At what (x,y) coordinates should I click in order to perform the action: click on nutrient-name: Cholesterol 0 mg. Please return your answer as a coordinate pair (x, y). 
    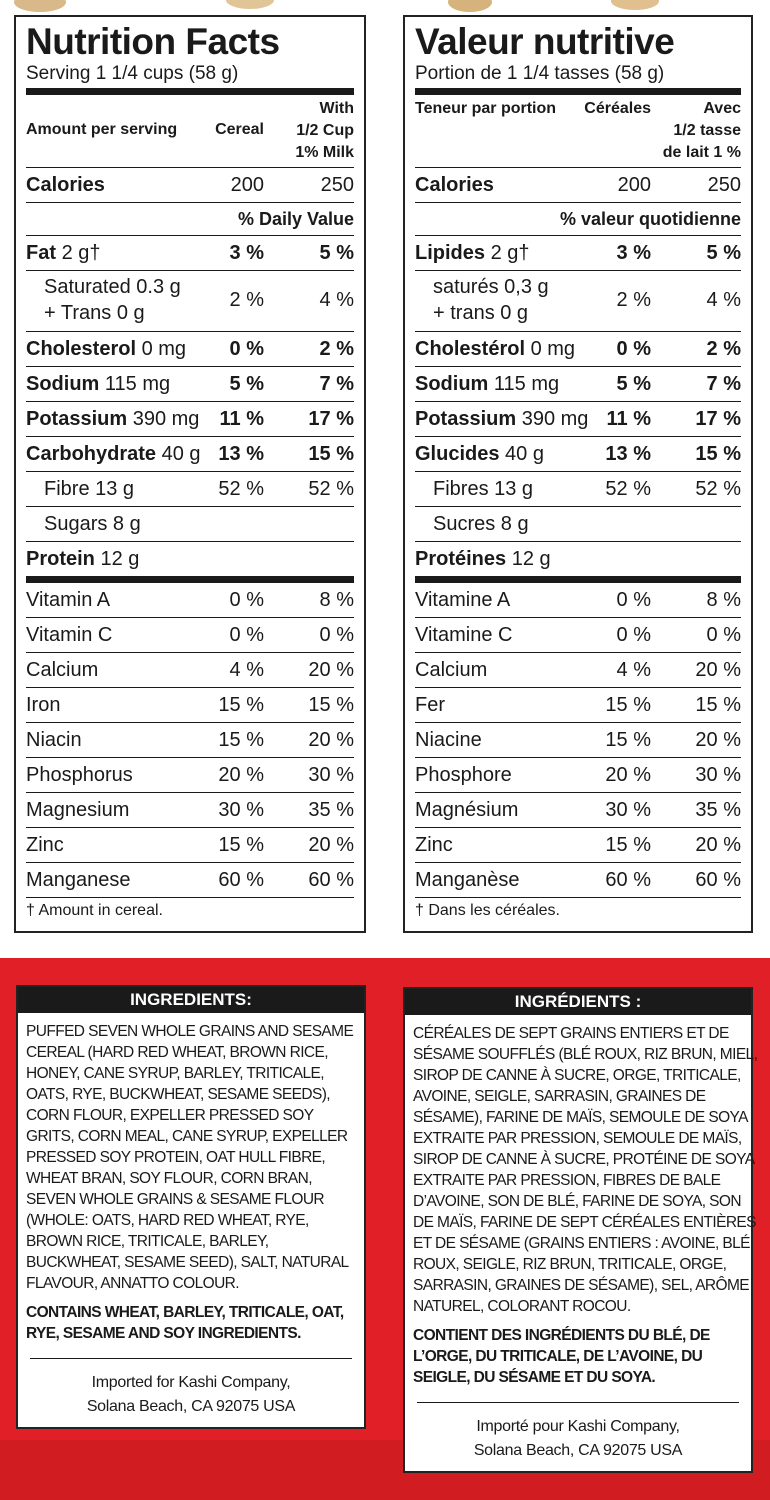
    Looking at the image, I should click on (106, 349).